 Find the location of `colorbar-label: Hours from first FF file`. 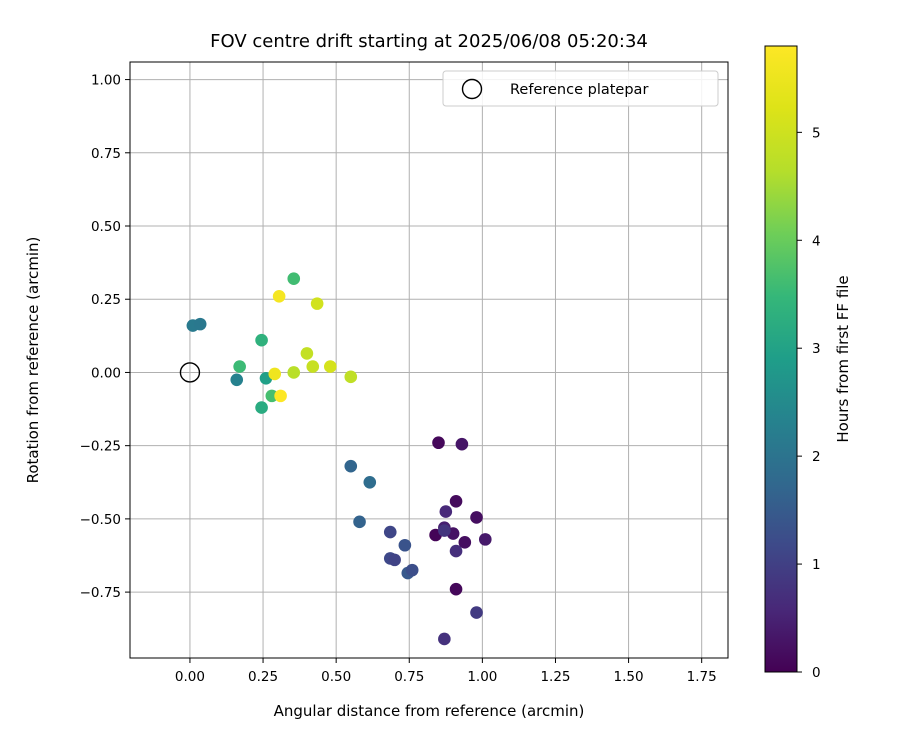

colorbar-label: Hours from first FF file is located at coordinates (843, 358).